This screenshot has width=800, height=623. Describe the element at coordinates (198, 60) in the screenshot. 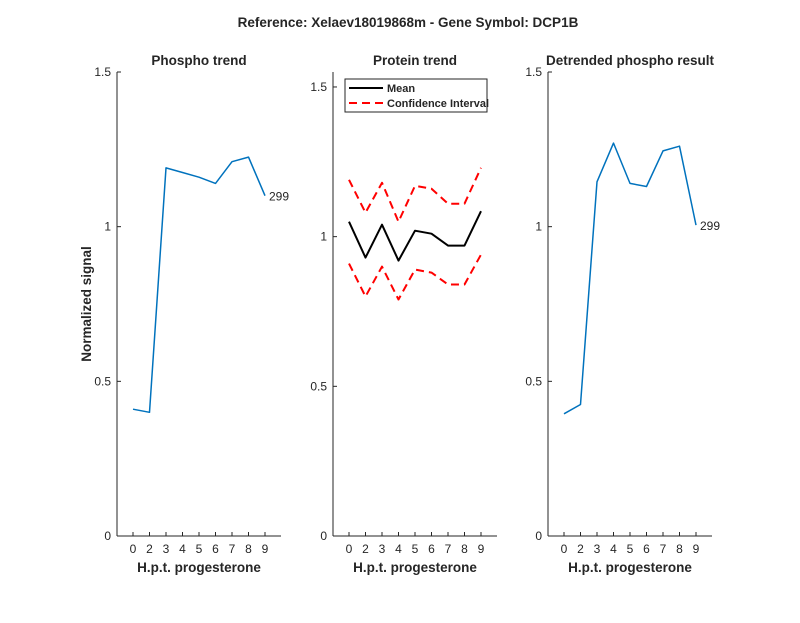

I see `panel-title: Phospho trend` at that location.